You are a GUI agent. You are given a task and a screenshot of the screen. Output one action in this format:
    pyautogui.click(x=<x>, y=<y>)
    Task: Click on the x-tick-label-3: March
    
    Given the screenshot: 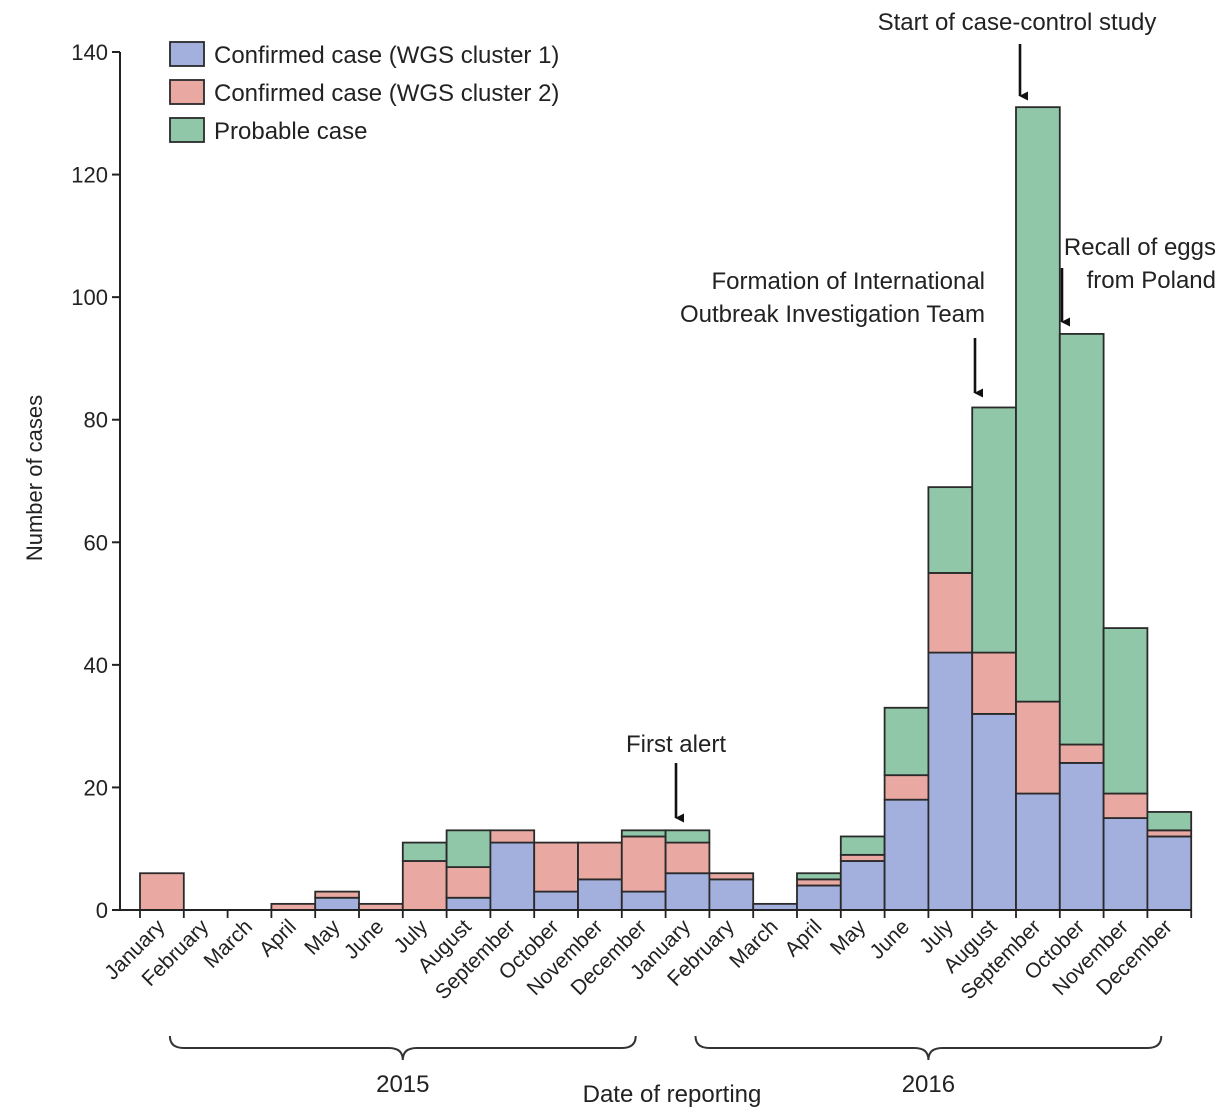 What is the action you would take?
    pyautogui.click(x=229, y=944)
    